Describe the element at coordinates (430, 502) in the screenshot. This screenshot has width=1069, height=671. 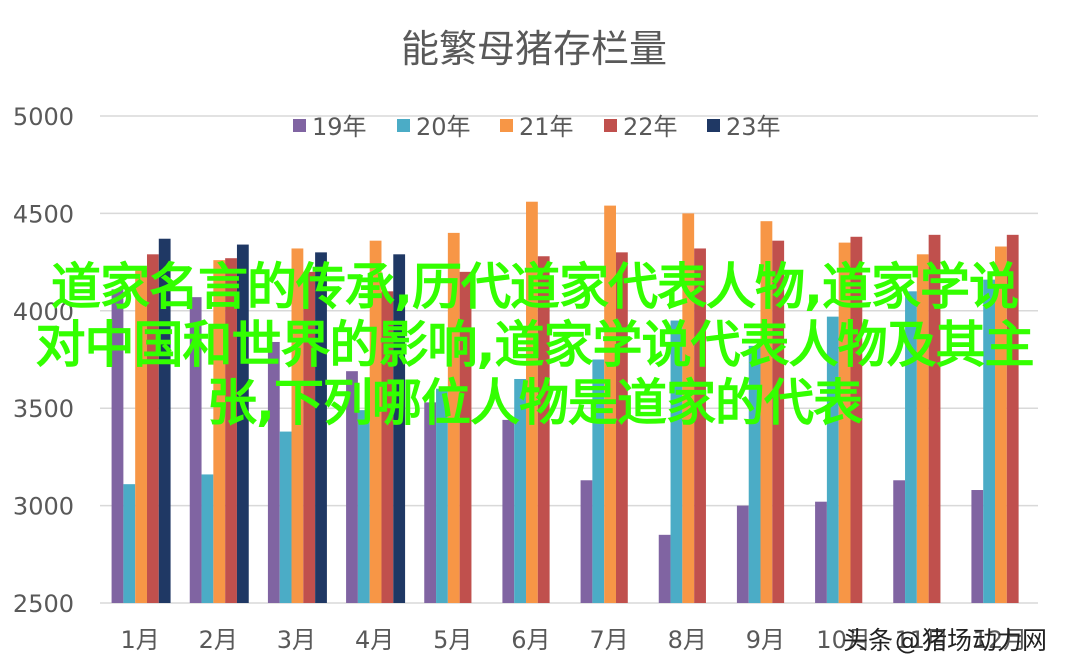
I see `bar-19年-5月` at that location.